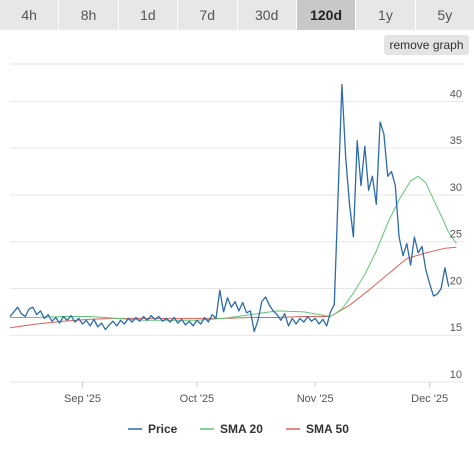  I want to click on y-tick-label: 15, so click(456, 328).